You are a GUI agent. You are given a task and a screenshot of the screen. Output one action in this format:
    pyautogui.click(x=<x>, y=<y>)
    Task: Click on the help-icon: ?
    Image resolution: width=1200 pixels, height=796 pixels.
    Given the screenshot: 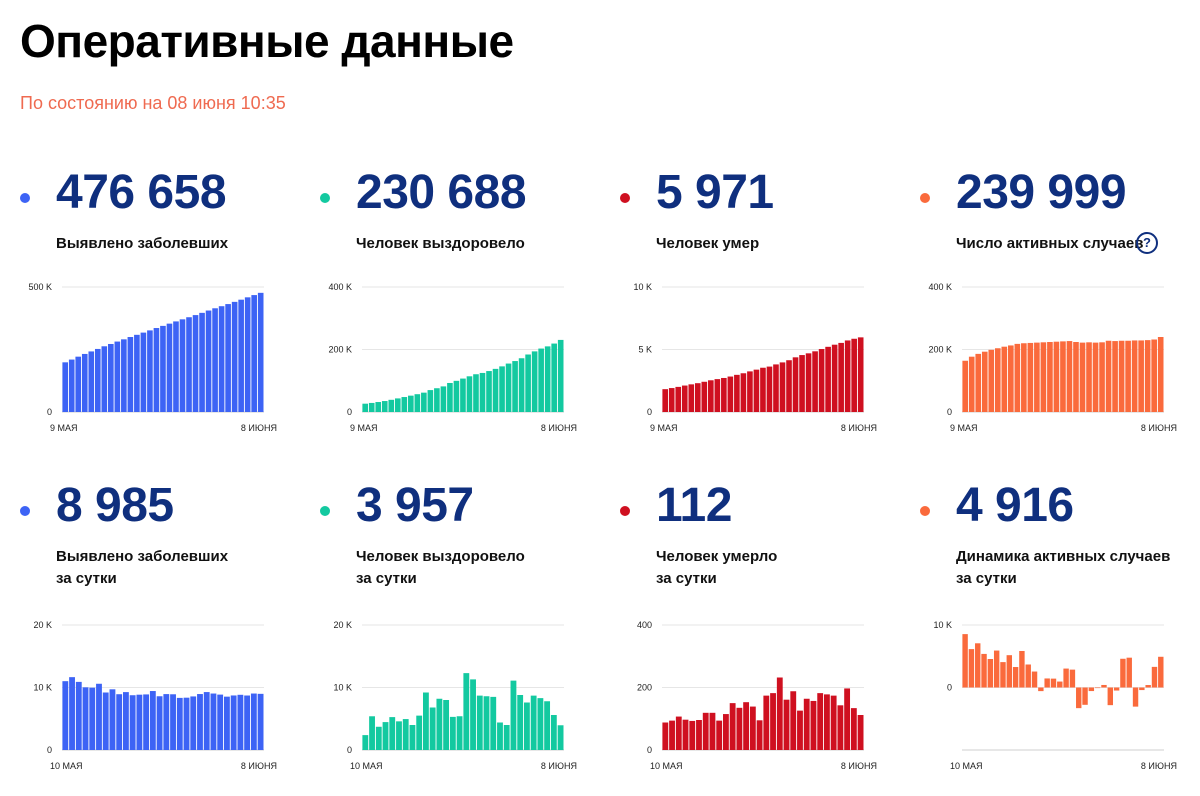 What is the action you would take?
    pyautogui.click(x=1147, y=243)
    